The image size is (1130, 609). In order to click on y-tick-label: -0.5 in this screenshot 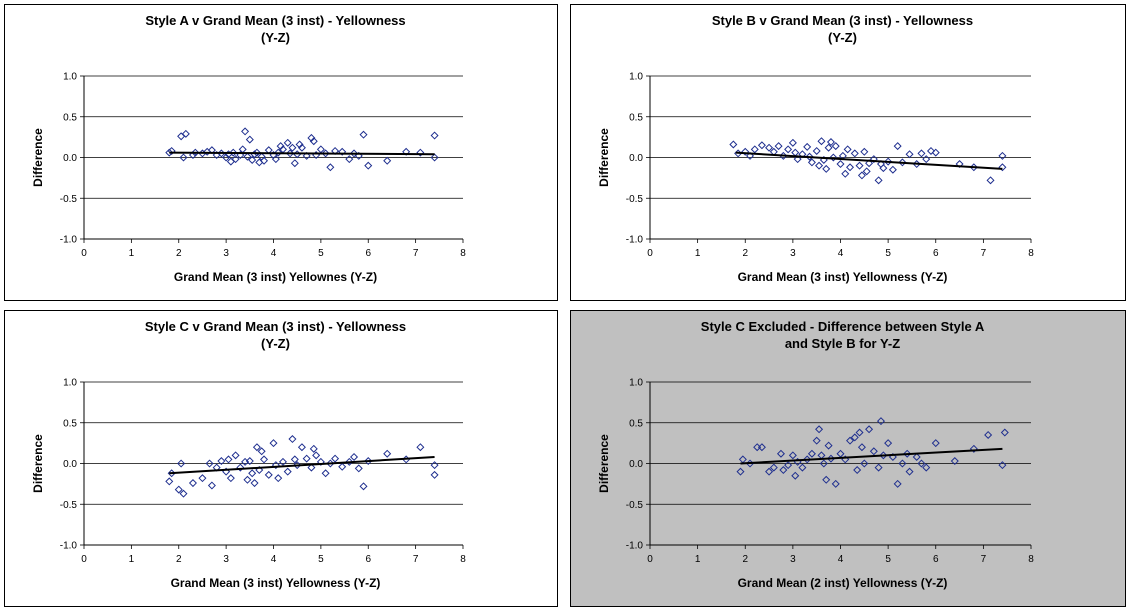, I will do `click(635, 199)`.